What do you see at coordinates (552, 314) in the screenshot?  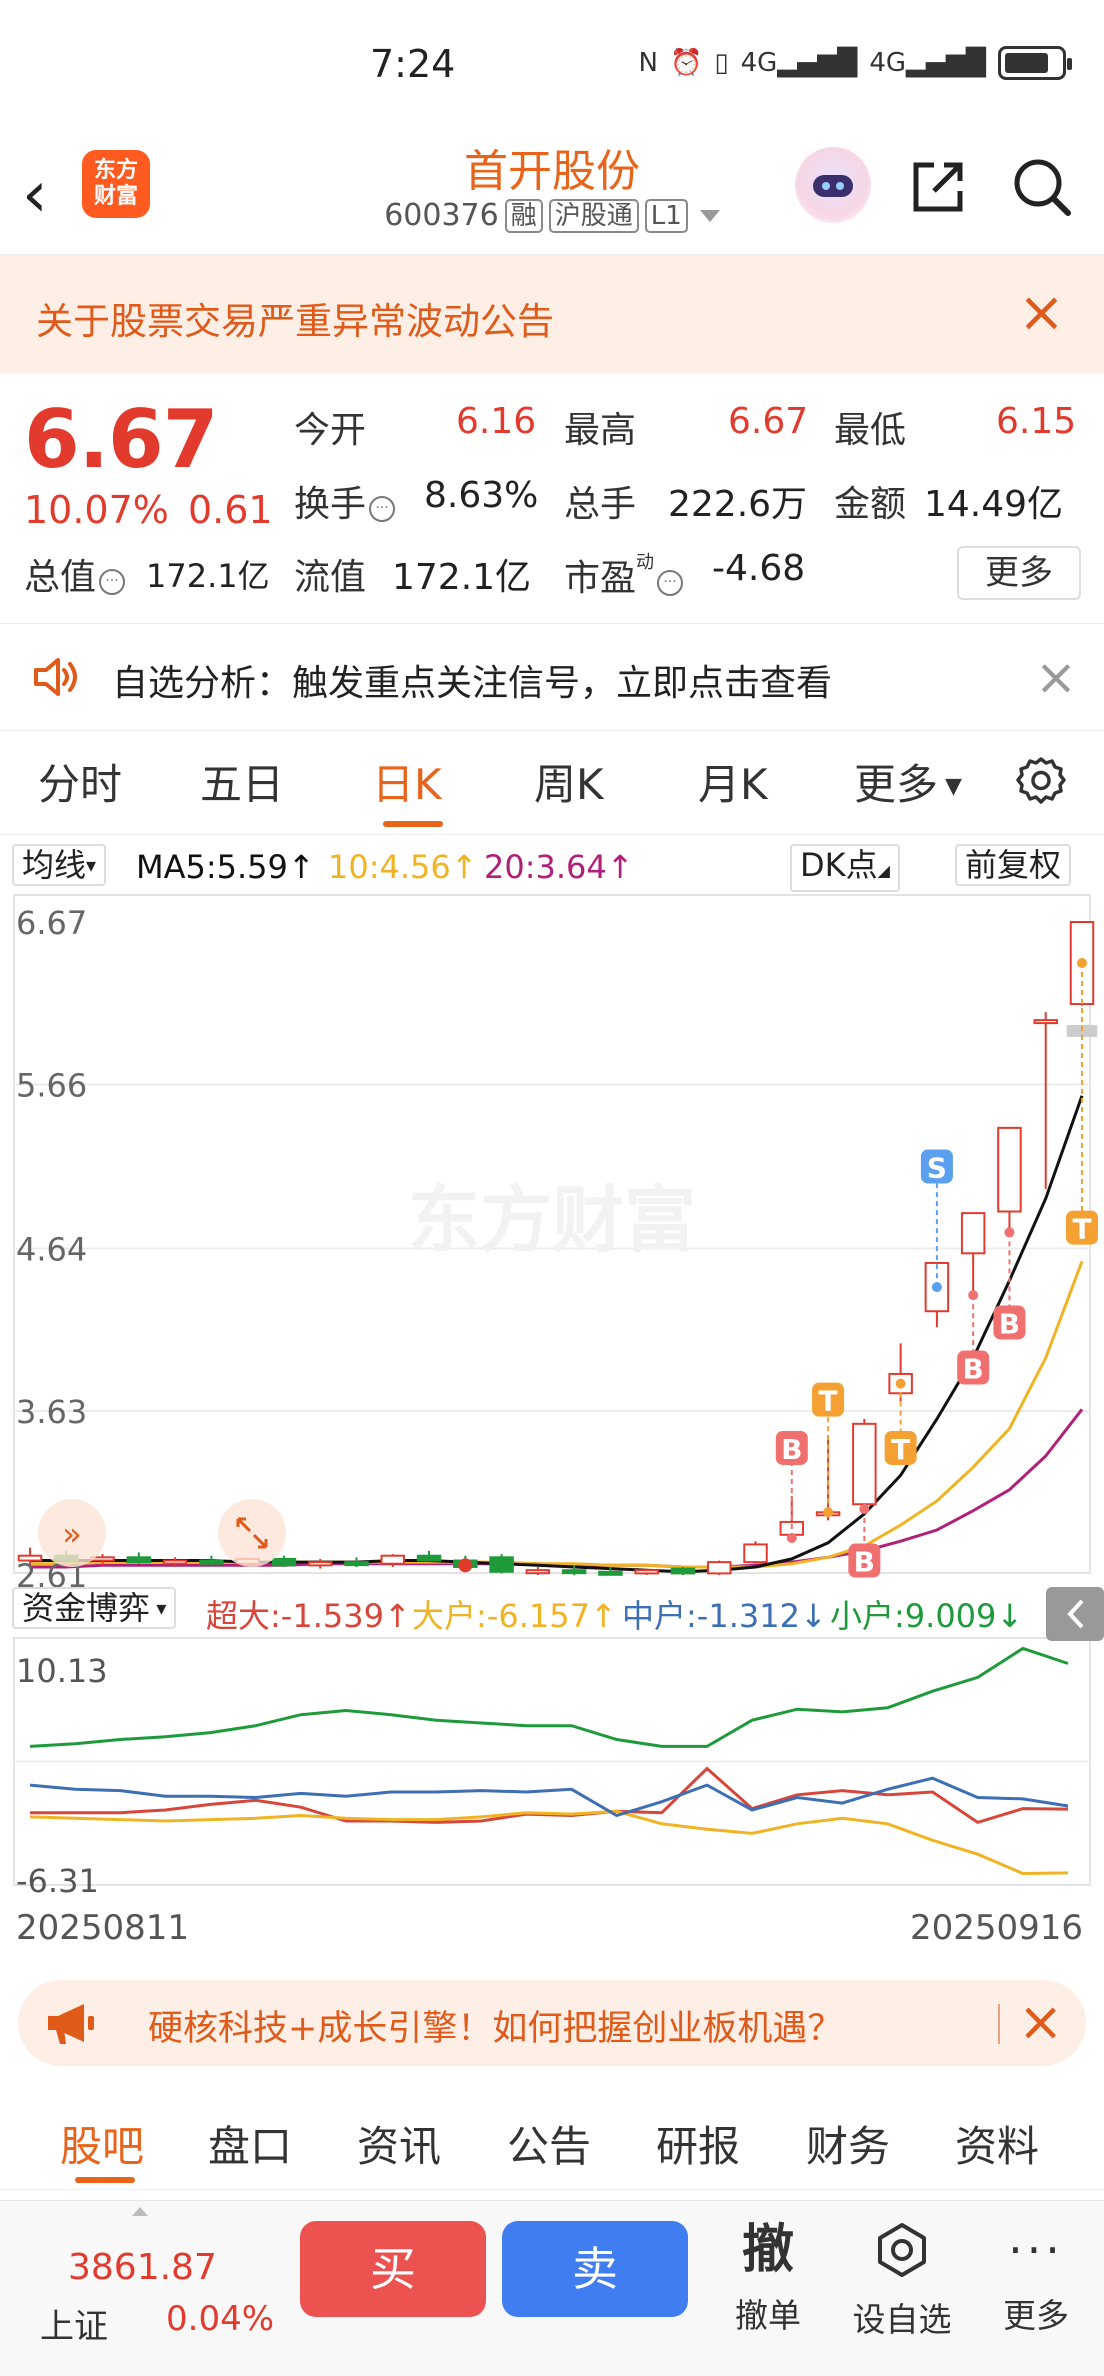 I see `announcement-banner: 关于股票交易严重异常波动公告 ×` at bounding box center [552, 314].